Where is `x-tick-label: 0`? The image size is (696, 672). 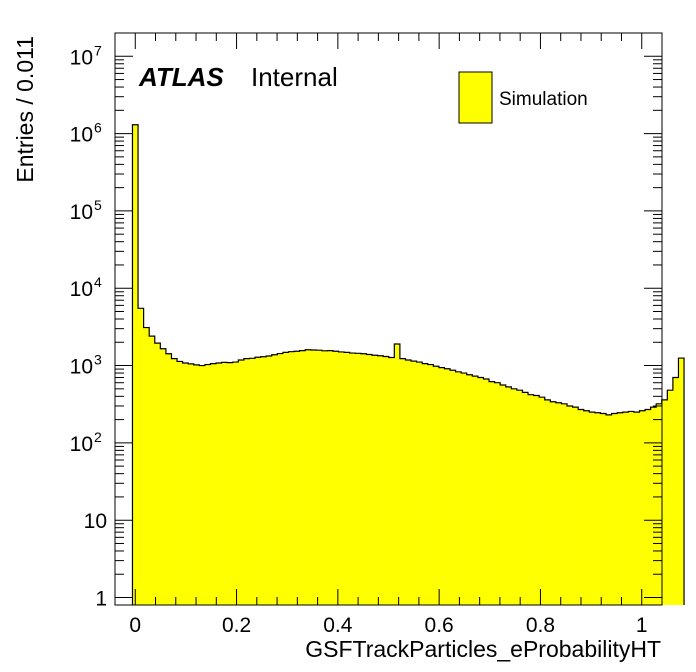
x-tick-label: 0 is located at coordinates (135, 625).